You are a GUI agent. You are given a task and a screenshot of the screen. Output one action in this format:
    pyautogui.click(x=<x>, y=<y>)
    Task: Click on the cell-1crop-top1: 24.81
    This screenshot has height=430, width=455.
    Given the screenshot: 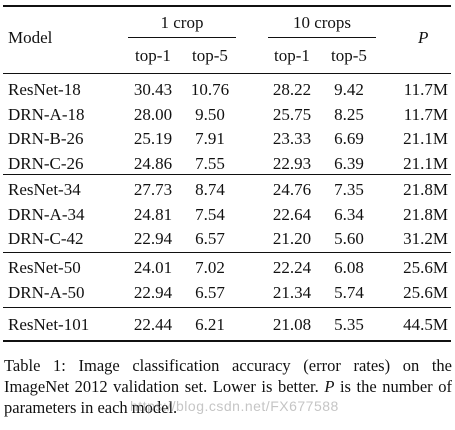 What is the action you would take?
    pyautogui.click(x=153, y=214)
    